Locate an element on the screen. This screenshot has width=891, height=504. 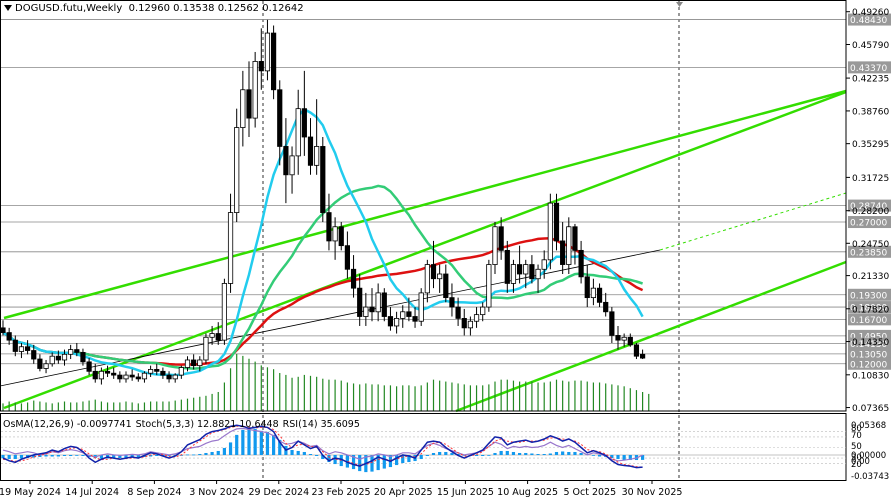
level-label: 0.19300 is located at coordinates (868, 296).